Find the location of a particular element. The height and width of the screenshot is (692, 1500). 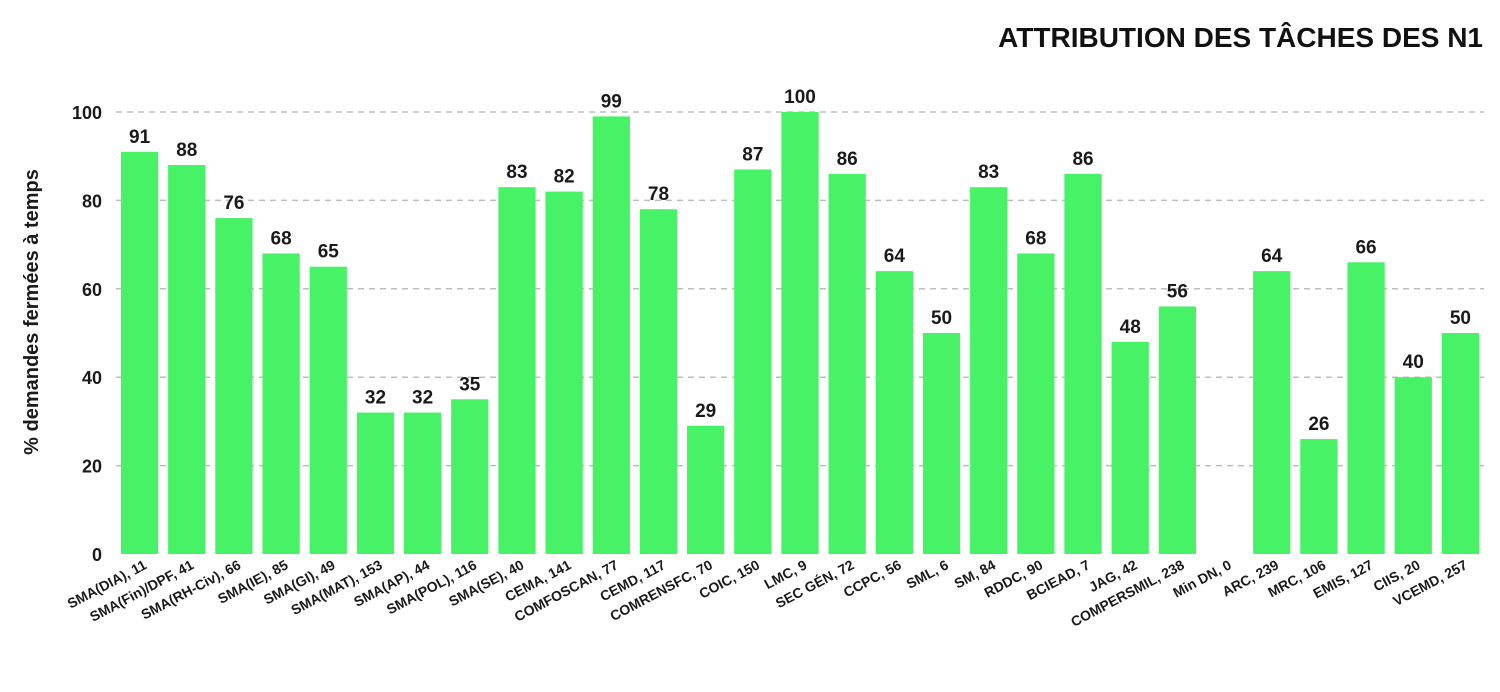

data-label: 78 is located at coordinates (658, 194).